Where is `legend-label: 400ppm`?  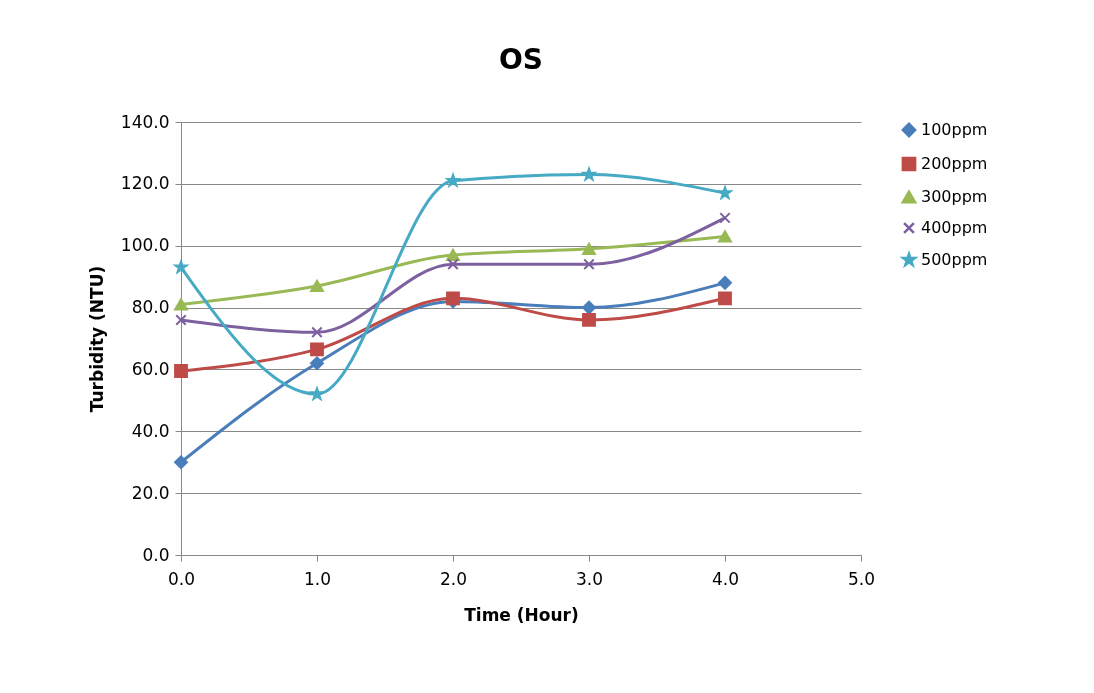 legend-label: 400ppm is located at coordinates (954, 227).